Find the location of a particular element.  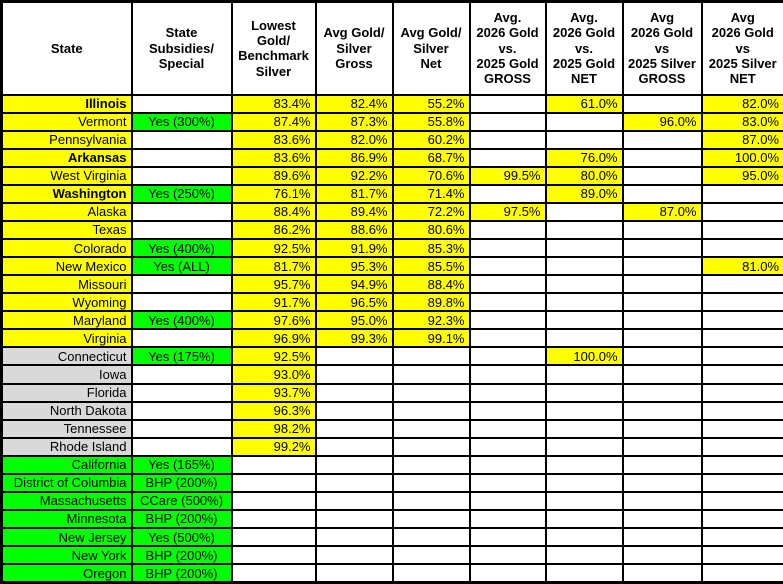

value-cell: 85.5% is located at coordinates (431, 266).